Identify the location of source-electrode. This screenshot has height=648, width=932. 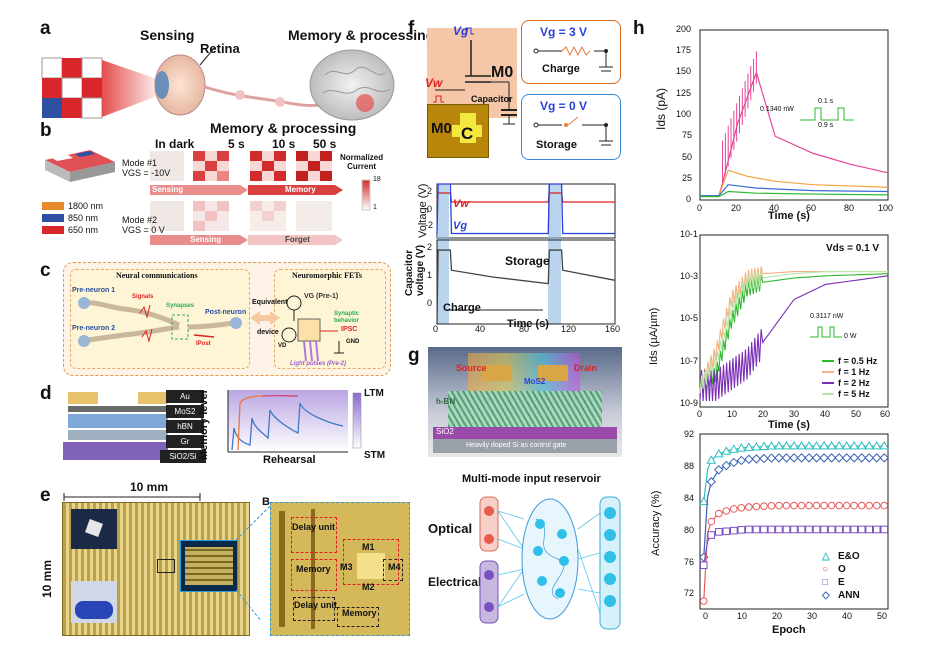
(497, 373).